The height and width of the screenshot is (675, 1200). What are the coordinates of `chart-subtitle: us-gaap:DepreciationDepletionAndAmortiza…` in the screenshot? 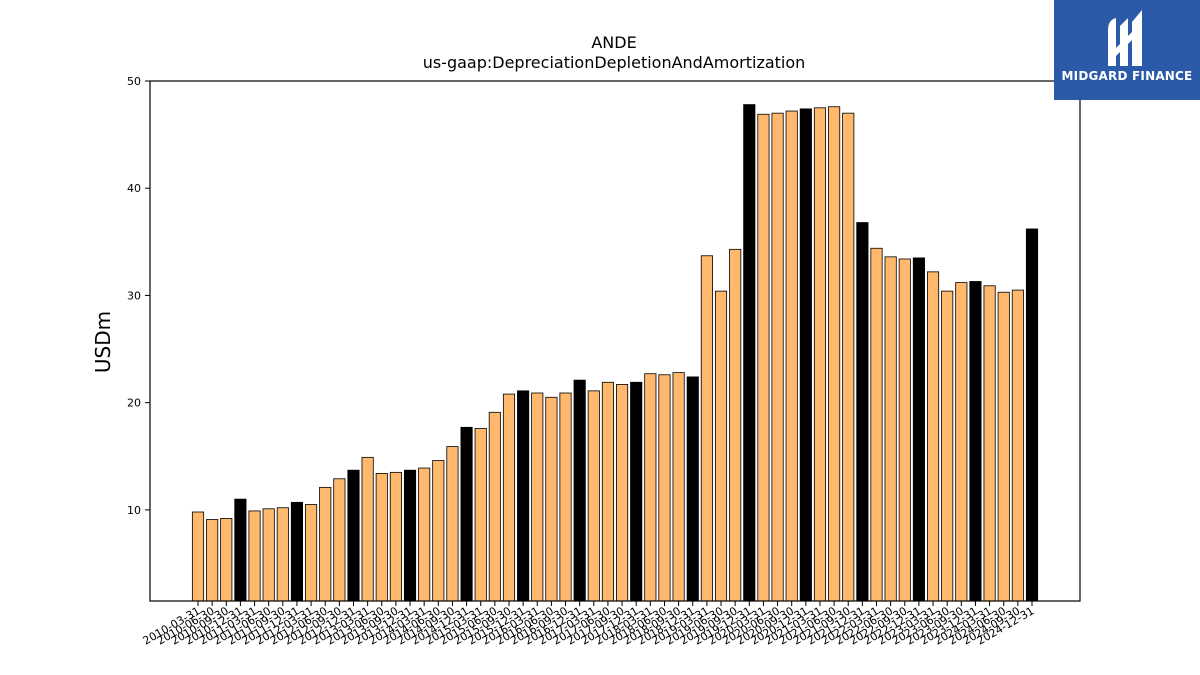 It's located at (614, 62).